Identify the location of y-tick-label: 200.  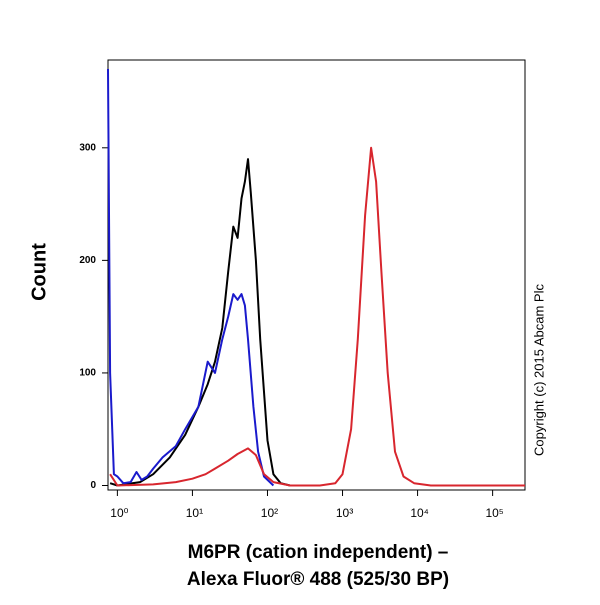
(87, 260).